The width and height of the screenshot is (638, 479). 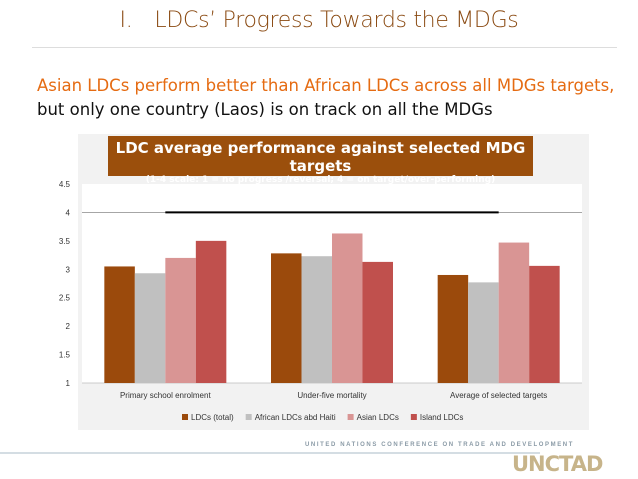 I want to click on footer-divider, so click(x=270, y=453).